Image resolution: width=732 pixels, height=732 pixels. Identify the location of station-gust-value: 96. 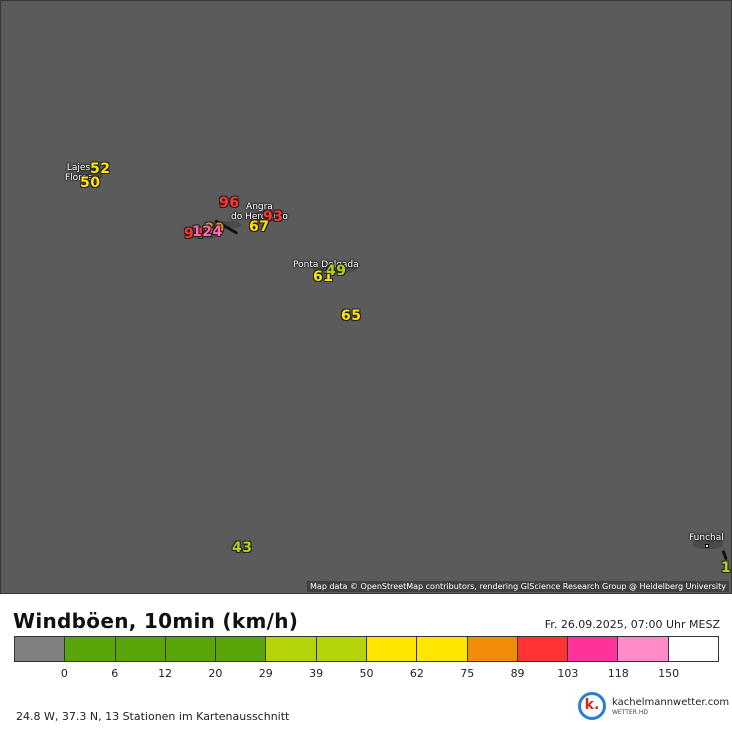
(229, 203).